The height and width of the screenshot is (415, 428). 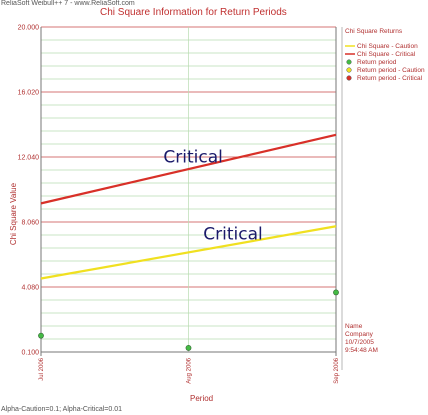 I want to click on y-tick-labels: 0.100 4.080 8.060 12.040 16.020 20.000, so click(x=29, y=191).